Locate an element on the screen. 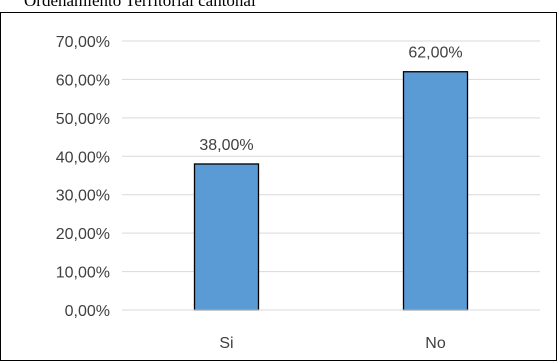 This screenshot has width=560, height=363. x-axis-tick-labels: Si No is located at coordinates (332, 343).